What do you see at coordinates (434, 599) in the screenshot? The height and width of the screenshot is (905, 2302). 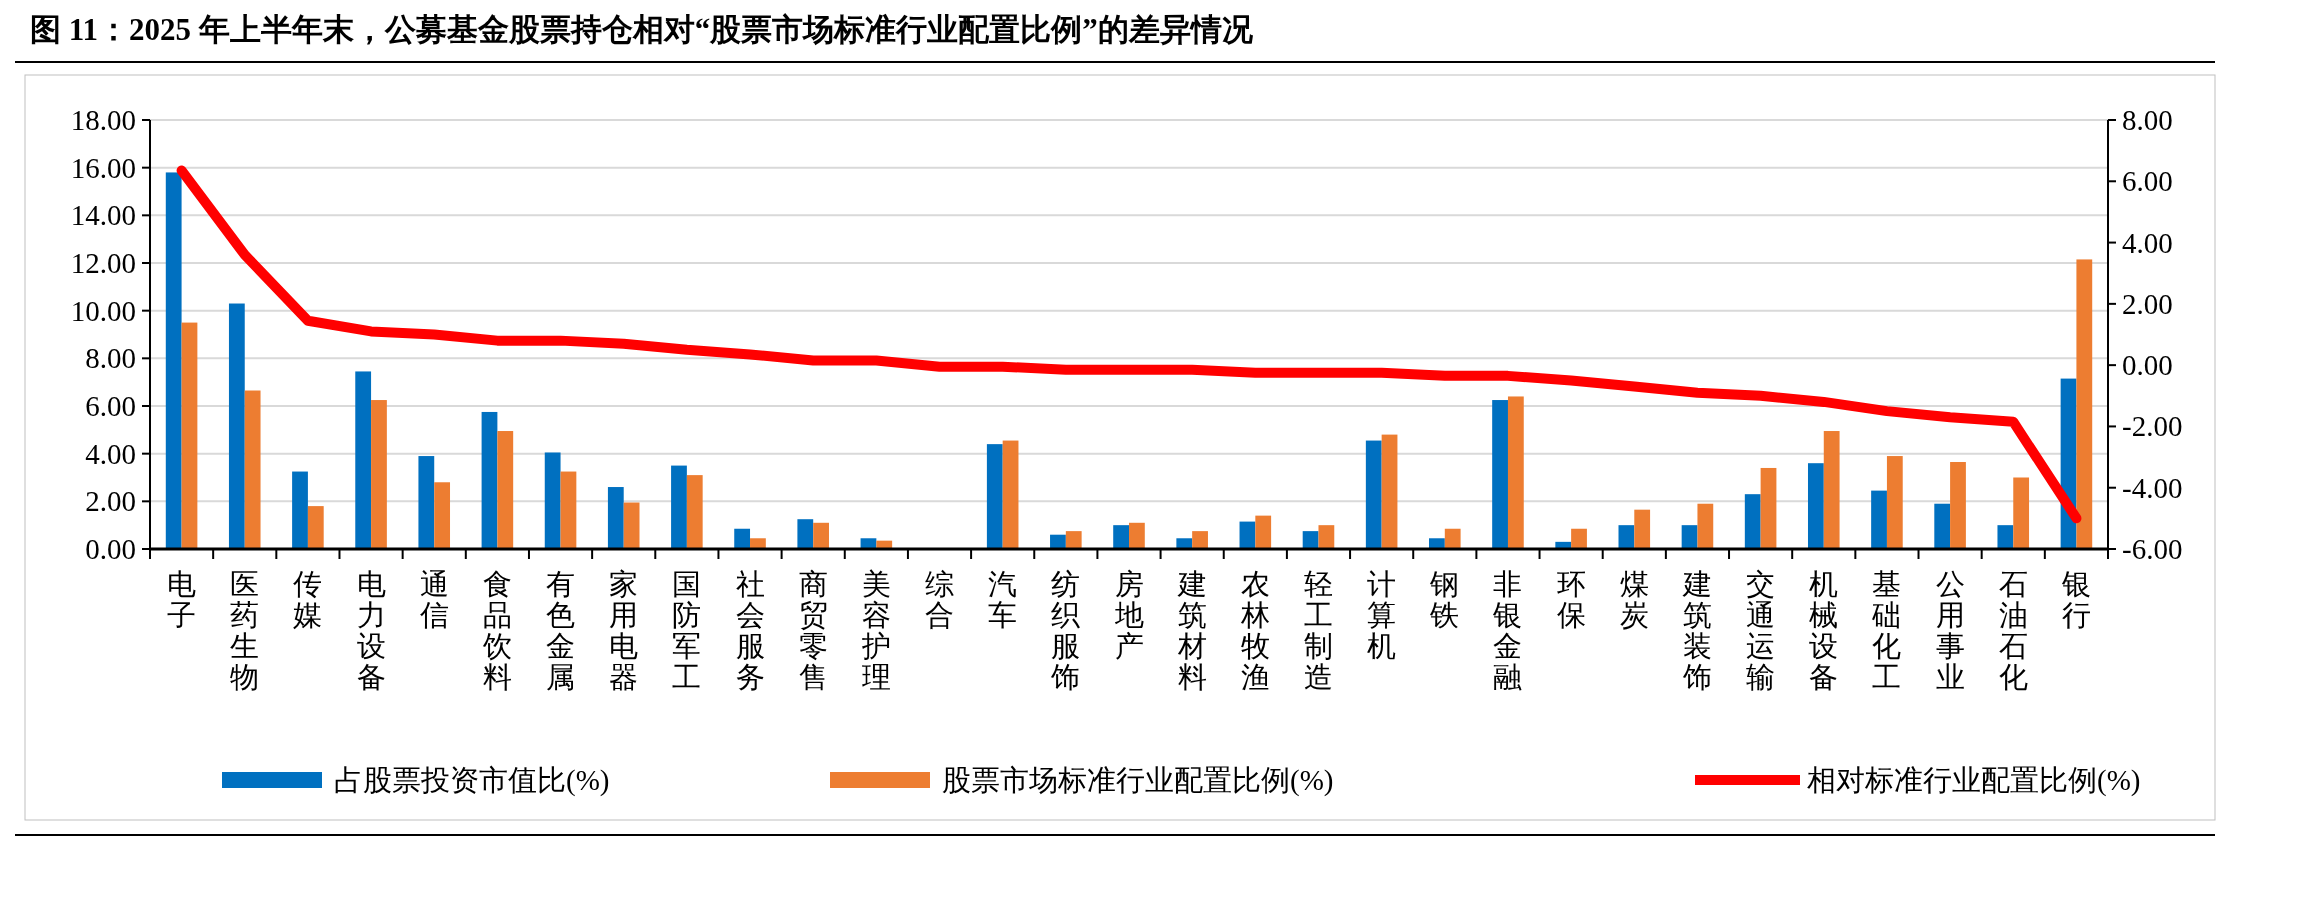 I see `x-tick-label: 通信` at bounding box center [434, 599].